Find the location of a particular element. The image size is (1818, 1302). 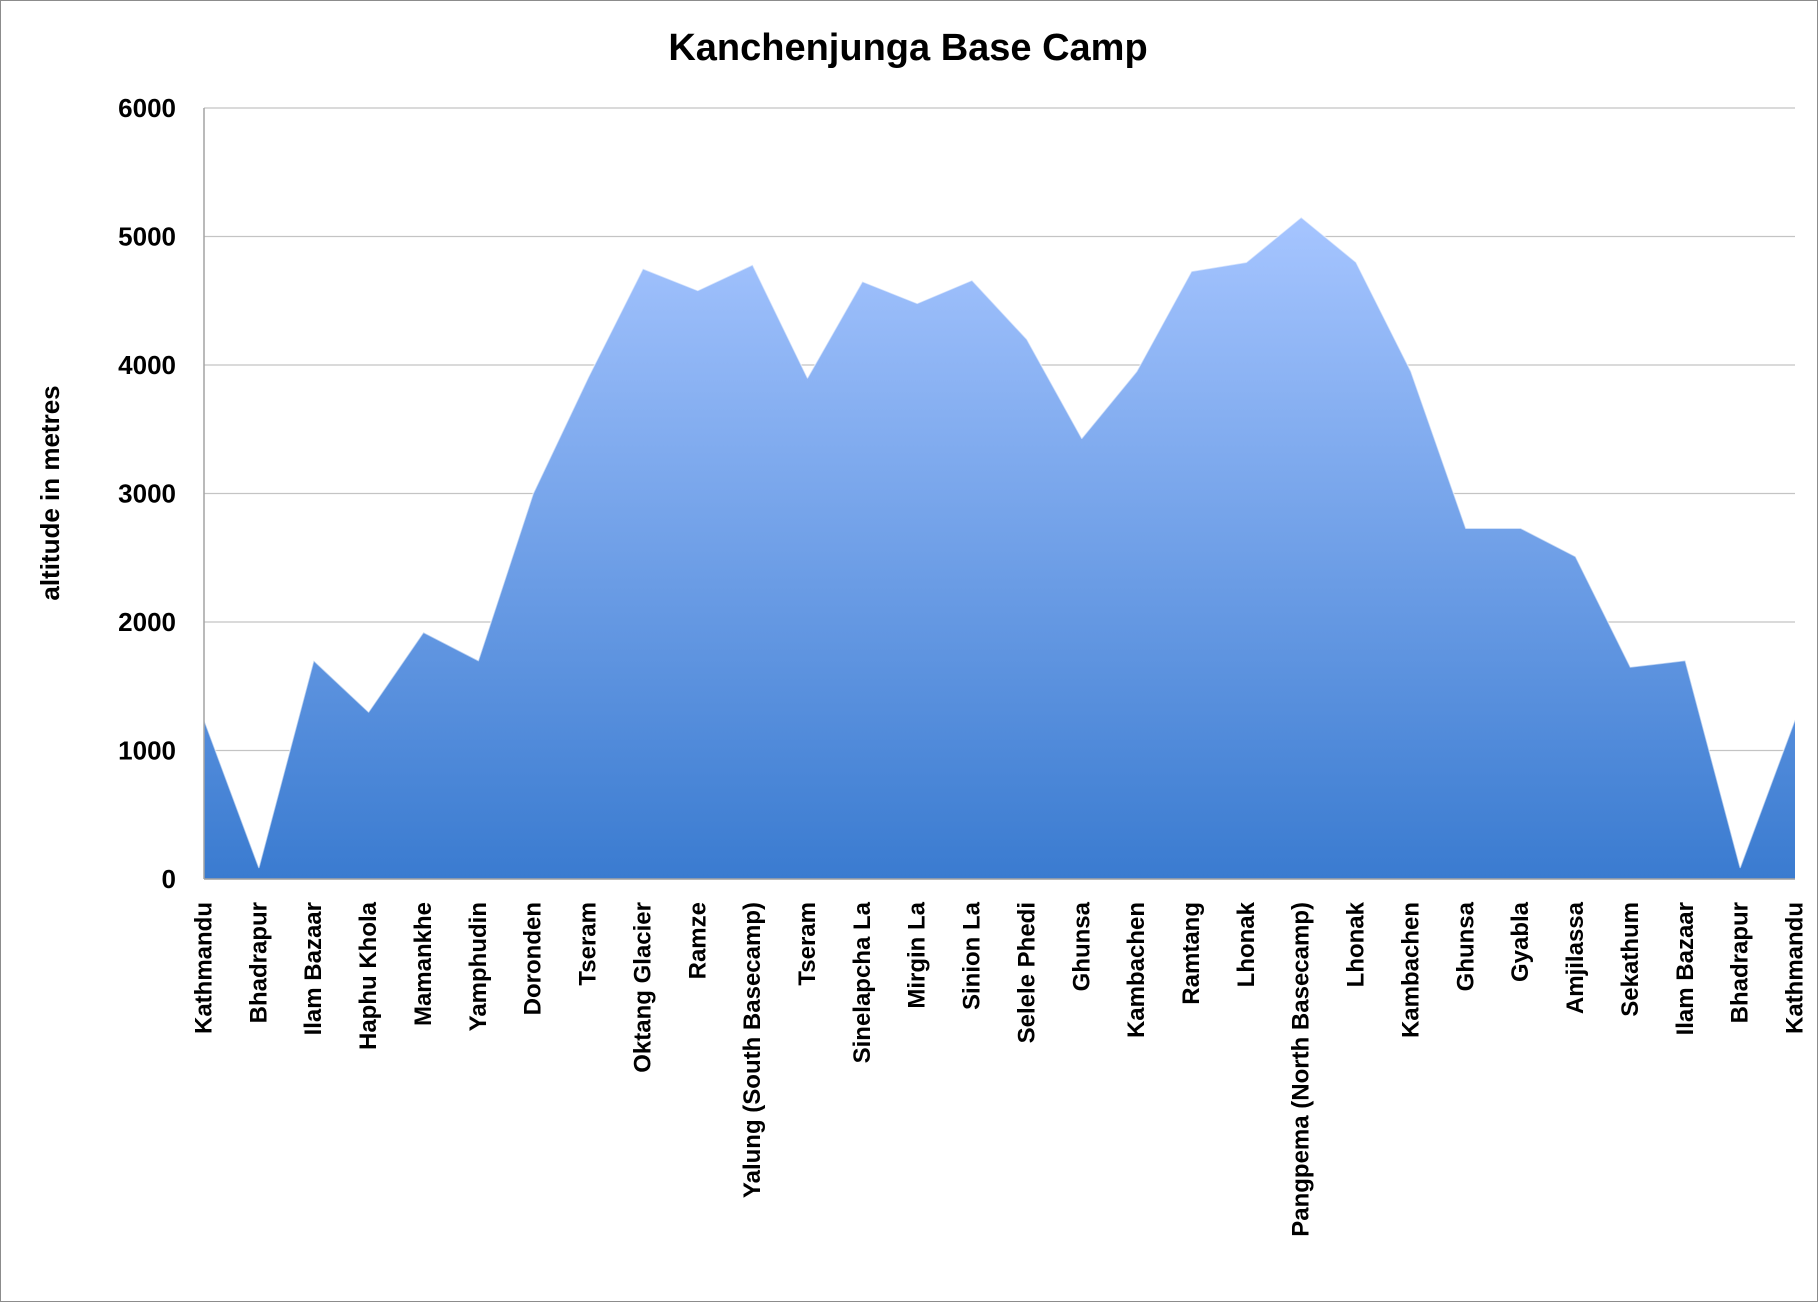

x-tick-label: Mirgin La is located at coordinates (917, 954).